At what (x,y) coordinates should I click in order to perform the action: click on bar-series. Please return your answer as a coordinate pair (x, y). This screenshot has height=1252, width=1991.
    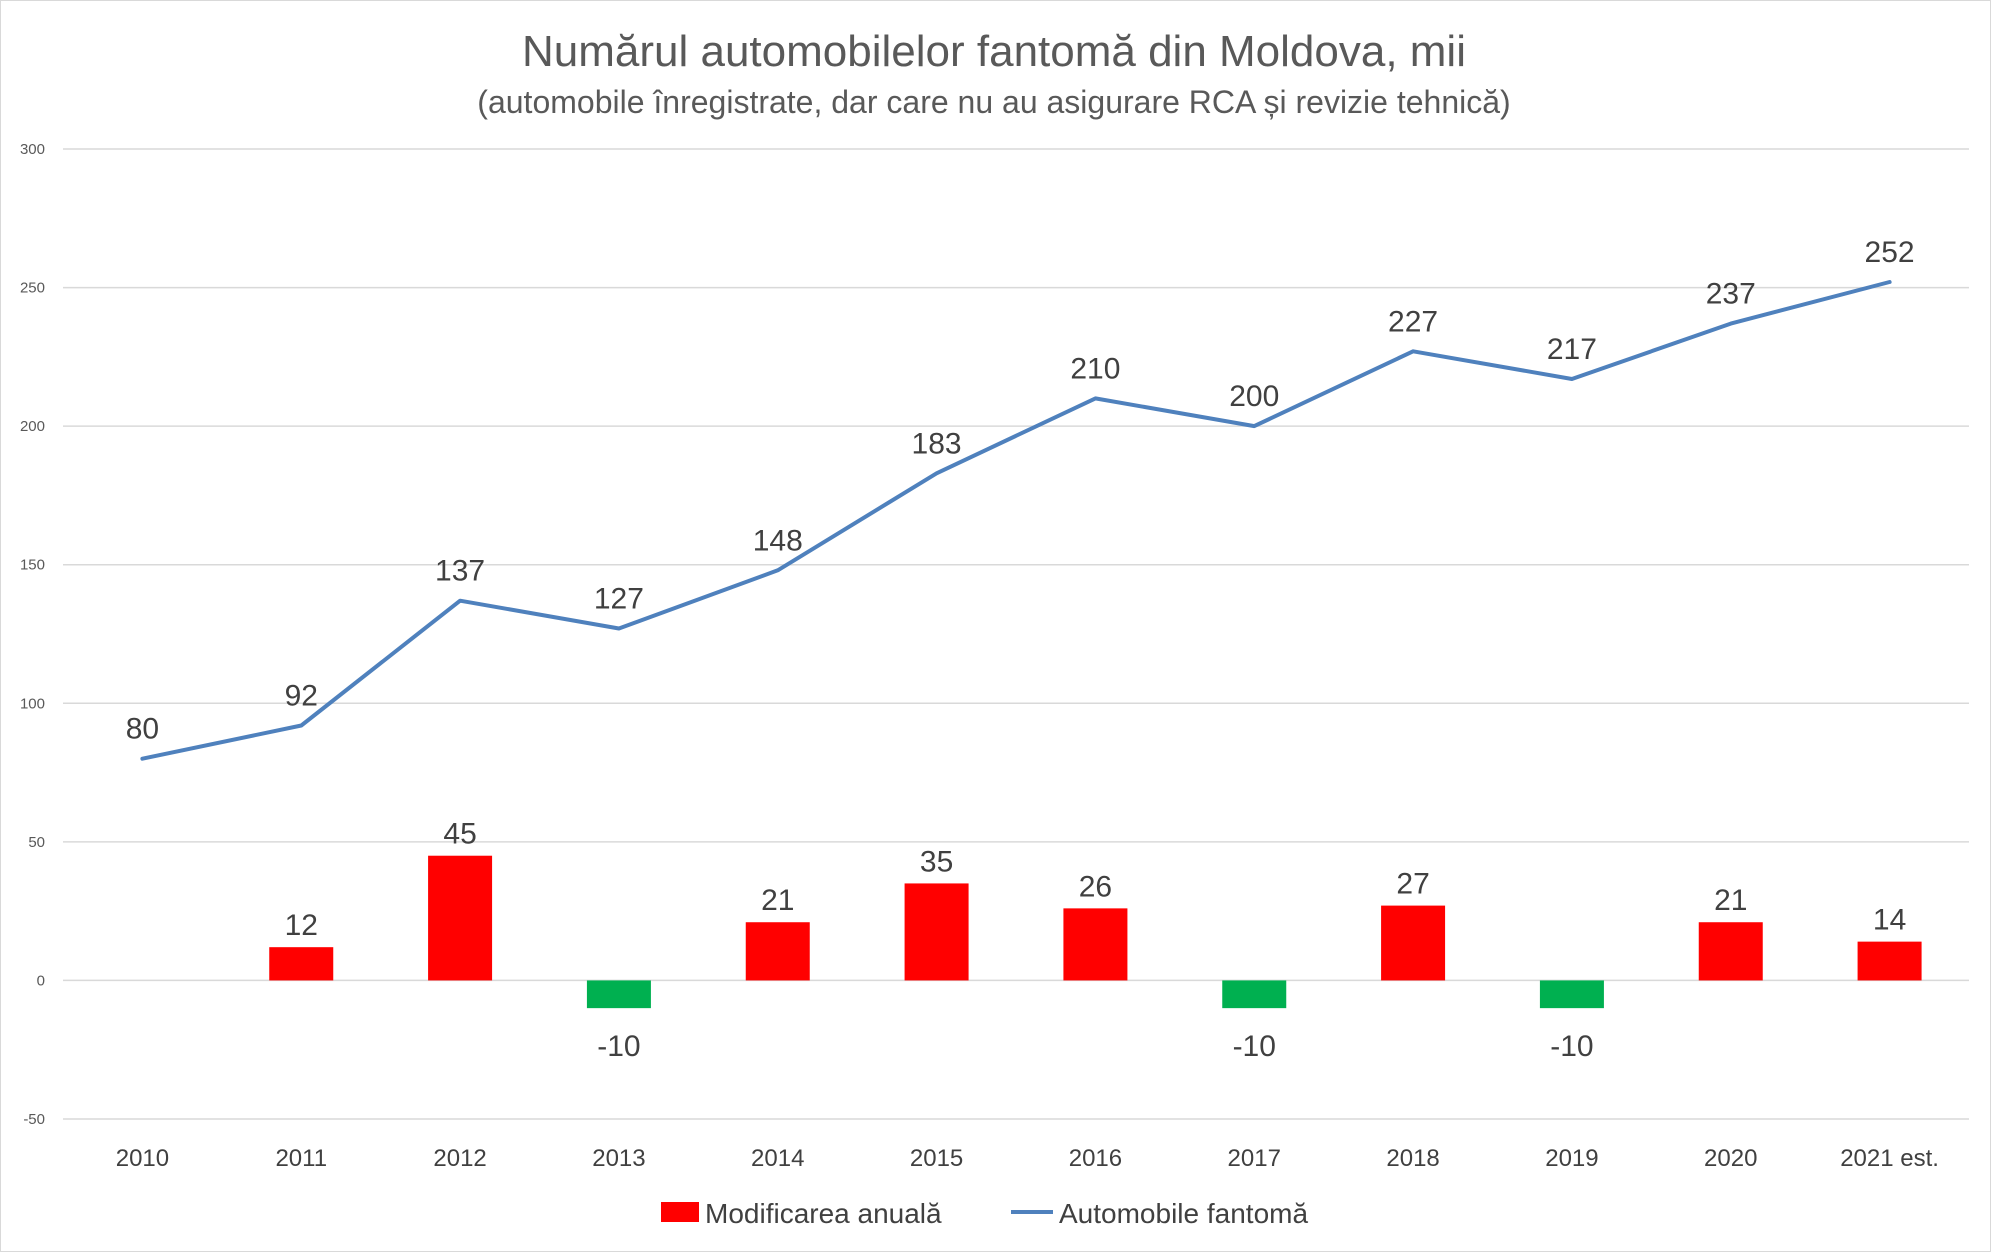
    Looking at the image, I should click on (1095, 932).